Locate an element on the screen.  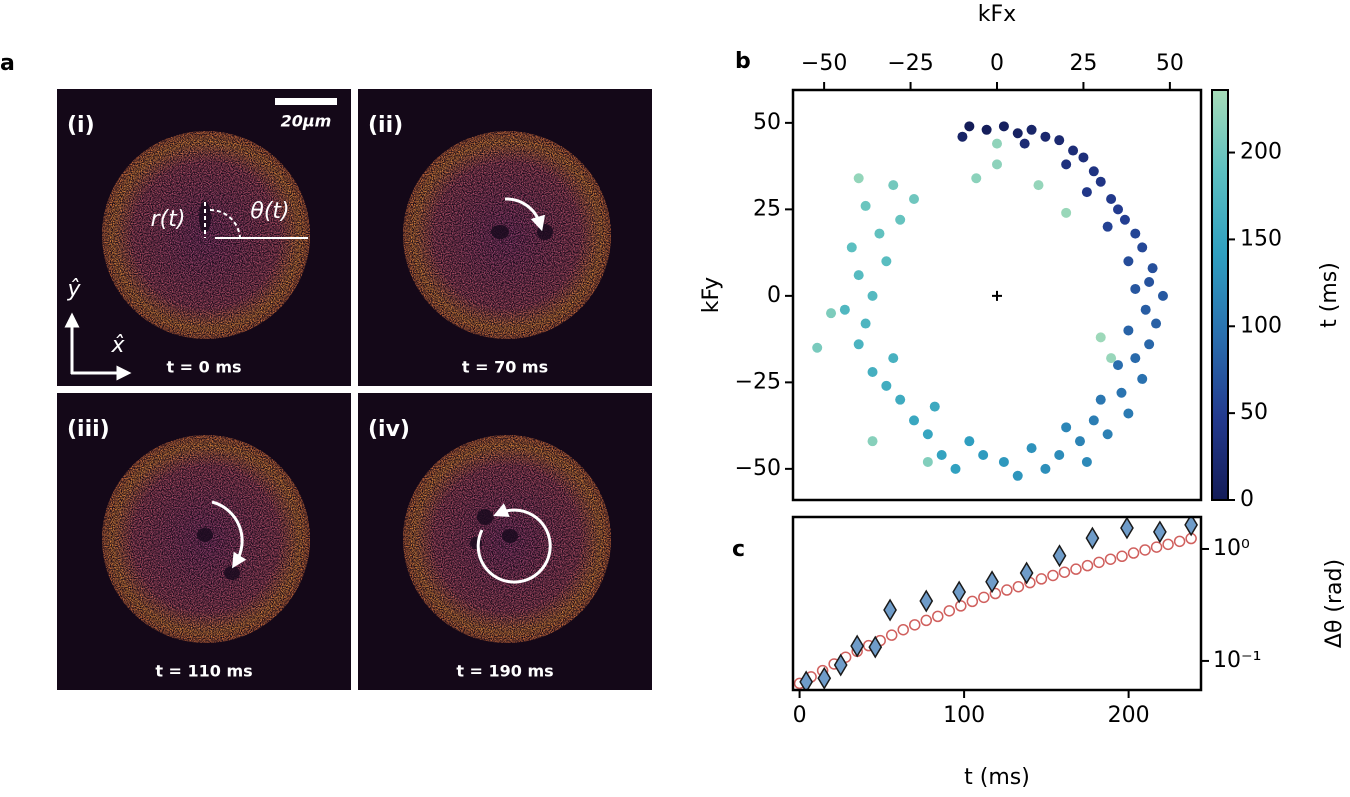
colorbar-label: t (ms) is located at coordinates (1329, 295).